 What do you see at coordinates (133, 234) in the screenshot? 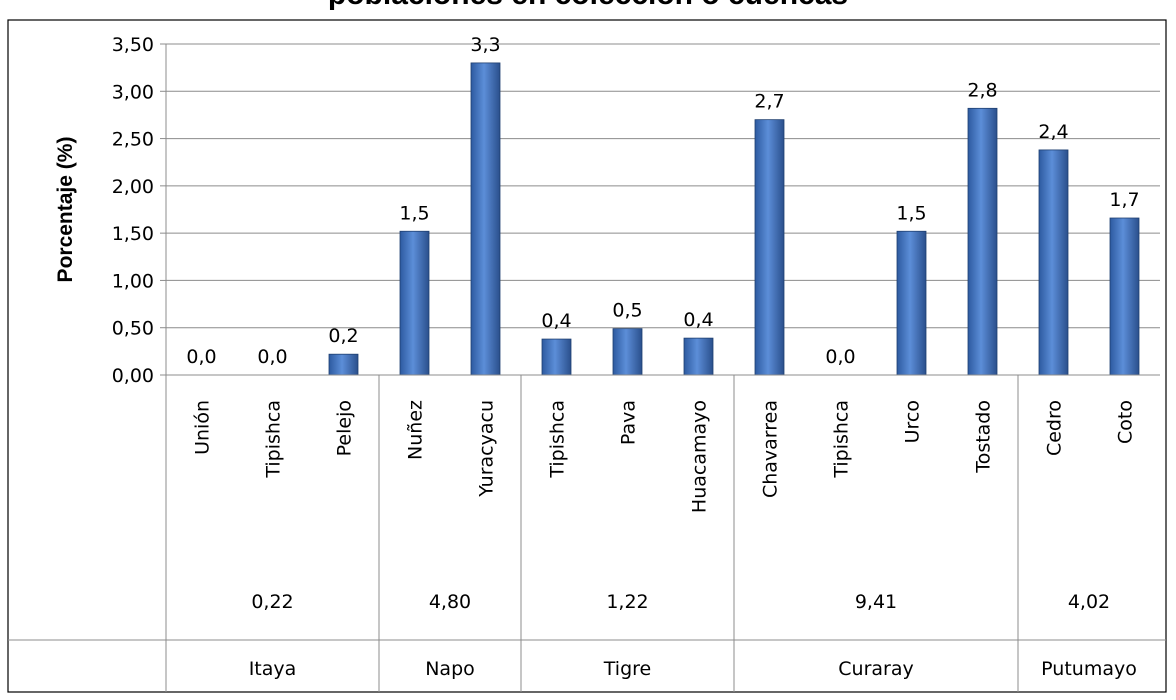
I see `y-tick-label: 1,50` at bounding box center [133, 234].